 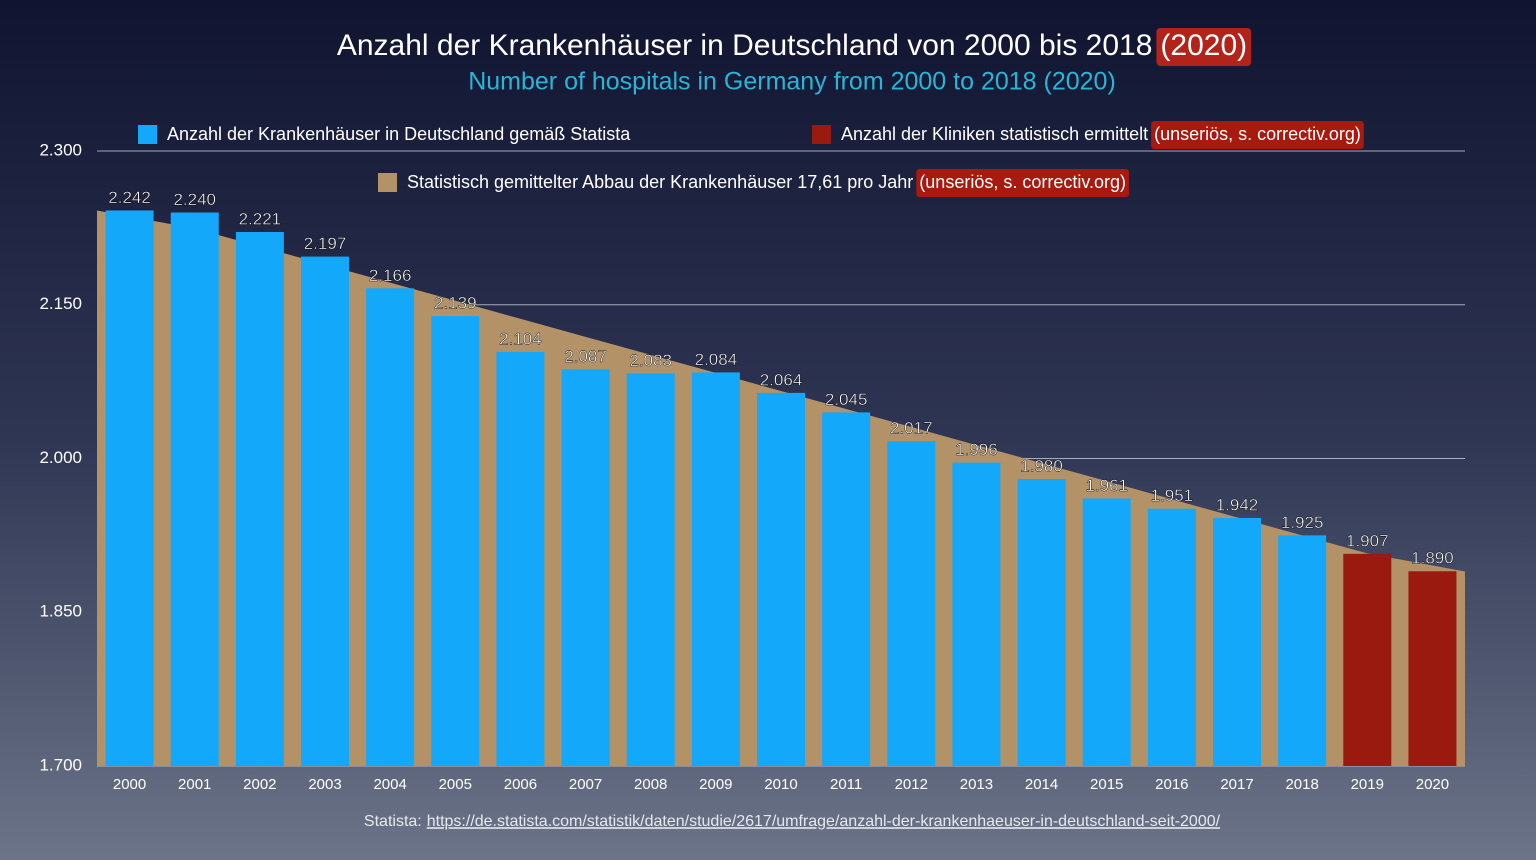 I want to click on data-label: 2.240, so click(x=194, y=199).